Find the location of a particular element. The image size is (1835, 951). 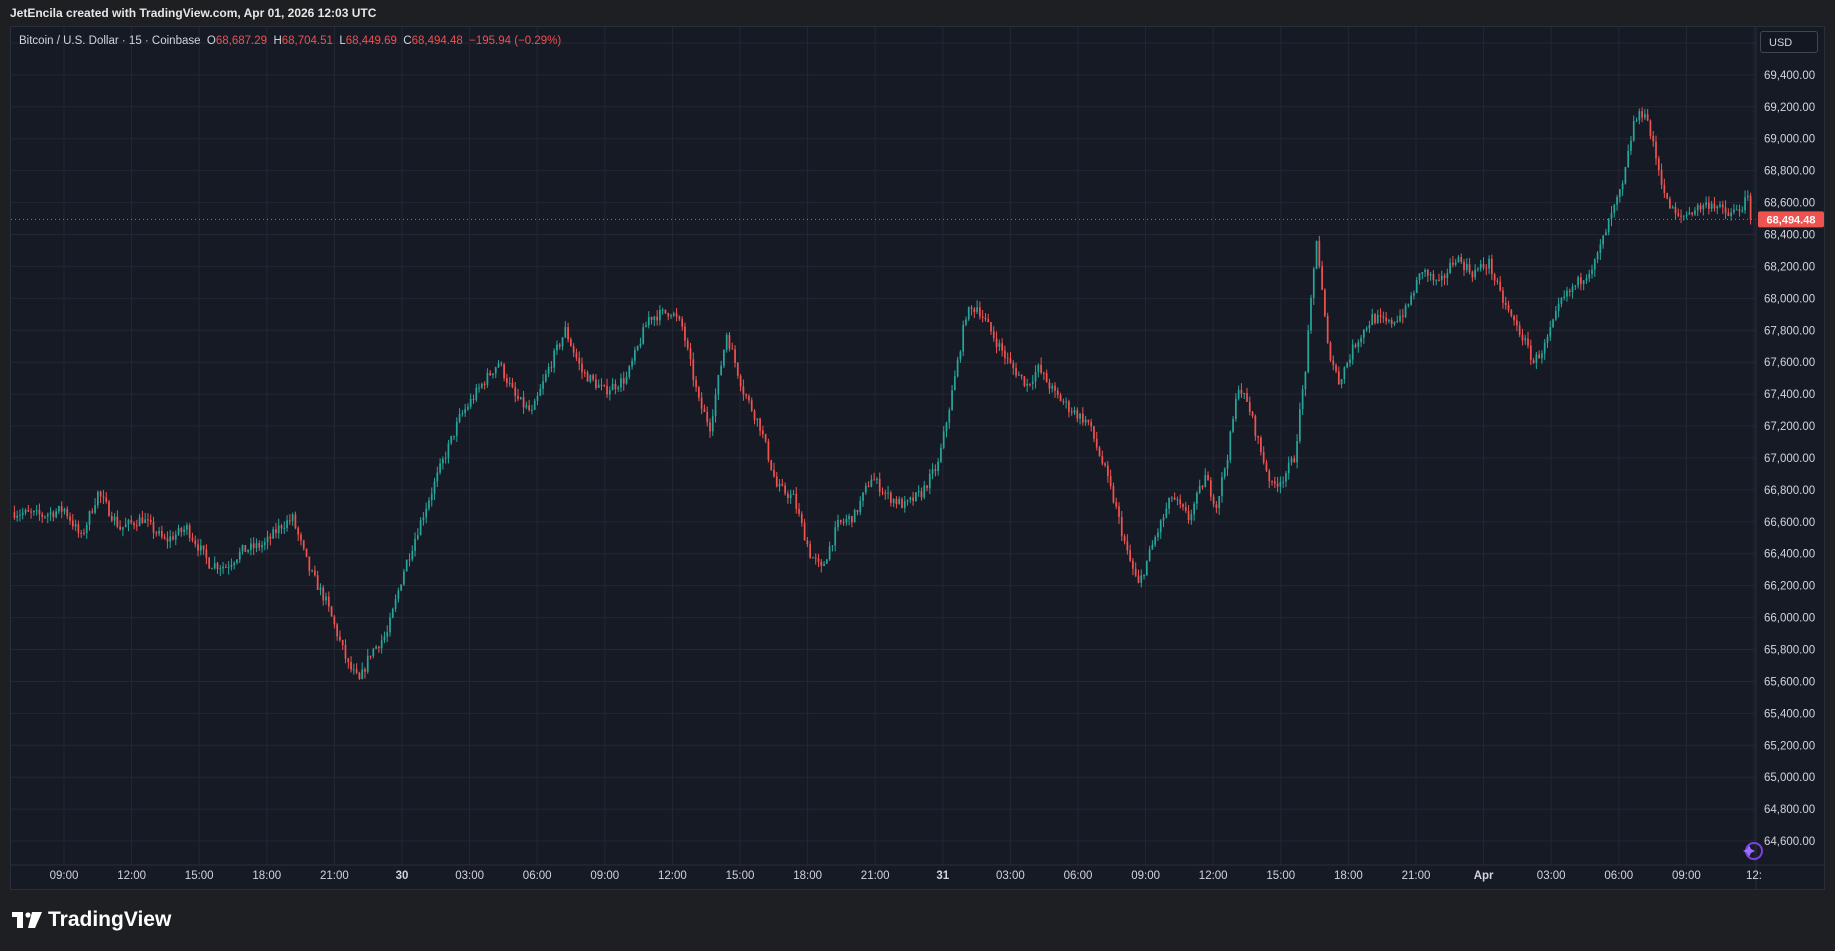

price-tick-label: 66,800.00 is located at coordinates (1789, 491).